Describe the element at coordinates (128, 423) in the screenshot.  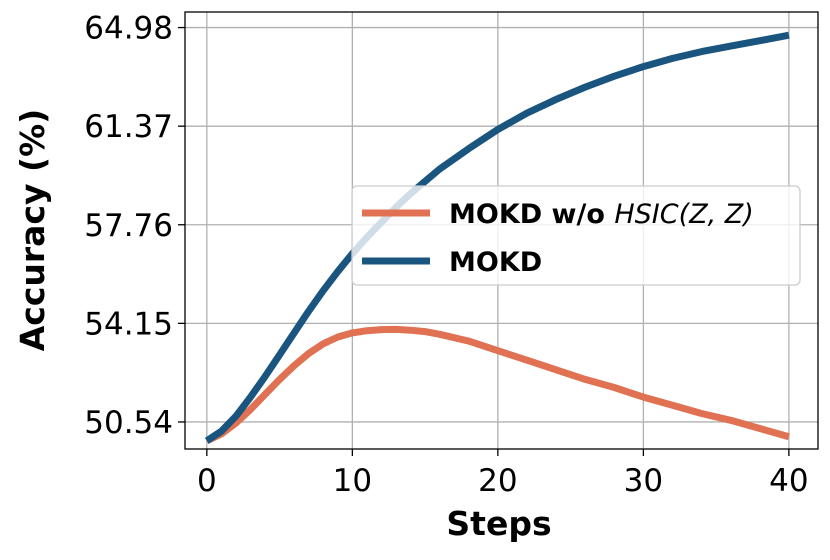
I see `y-tick-label: 50.54` at that location.